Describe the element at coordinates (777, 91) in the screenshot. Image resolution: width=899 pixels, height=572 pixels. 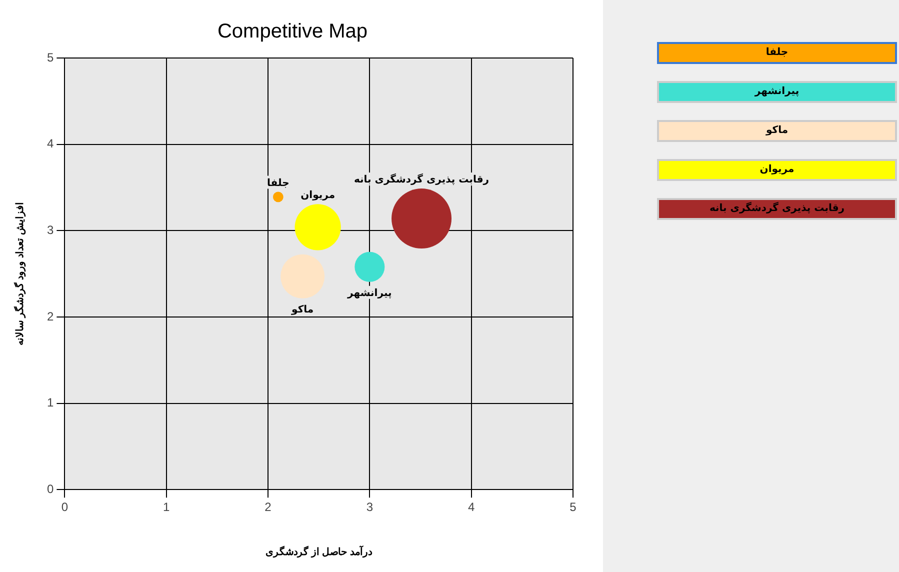
I see `text: پیرانشهر` at that location.